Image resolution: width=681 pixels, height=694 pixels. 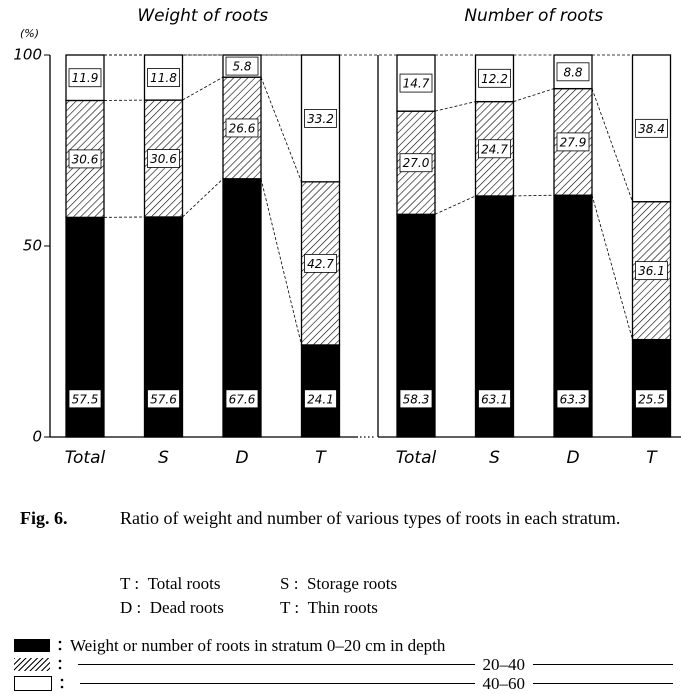 I want to click on data-label: 63.1, so click(x=494, y=399).